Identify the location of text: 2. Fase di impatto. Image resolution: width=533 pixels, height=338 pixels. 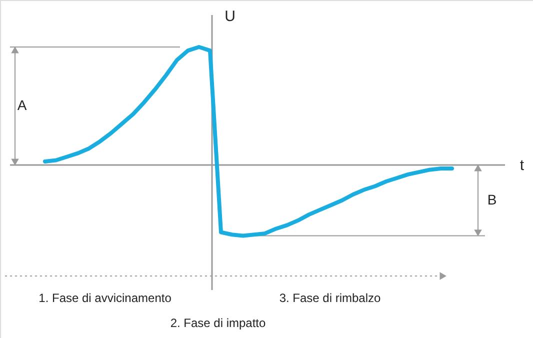
(218, 323).